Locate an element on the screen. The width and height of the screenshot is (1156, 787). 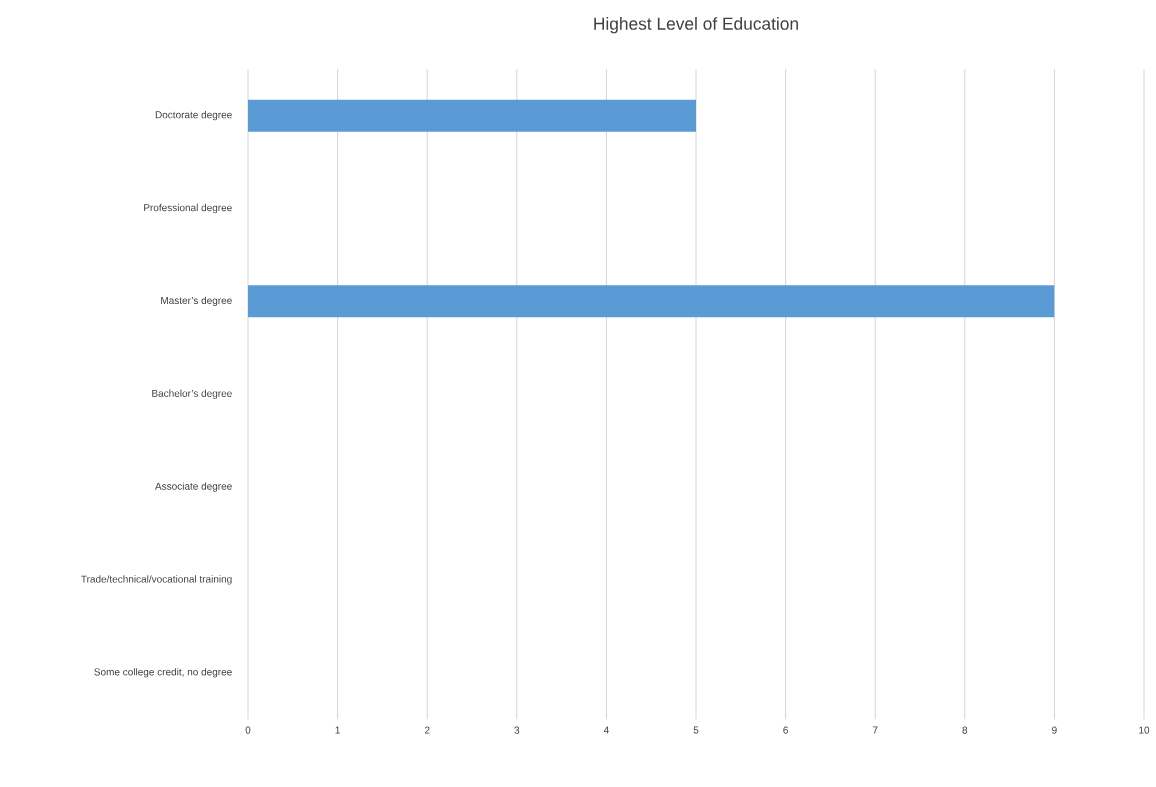
x-tick-label: 5 is located at coordinates (696, 730).